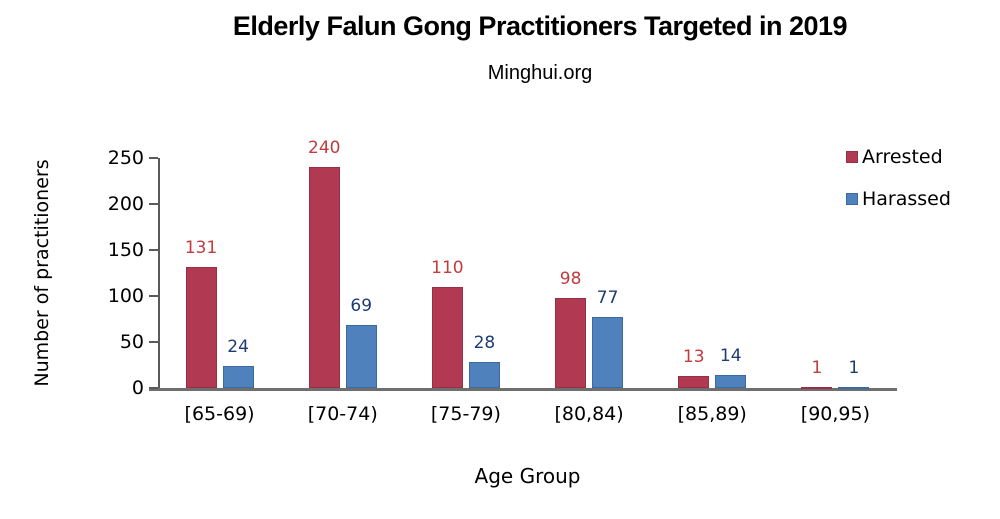 Image resolution: width=1000 pixels, height=519 pixels. Describe the element at coordinates (361, 306) in the screenshot. I see `bar-value-label: 69` at that location.